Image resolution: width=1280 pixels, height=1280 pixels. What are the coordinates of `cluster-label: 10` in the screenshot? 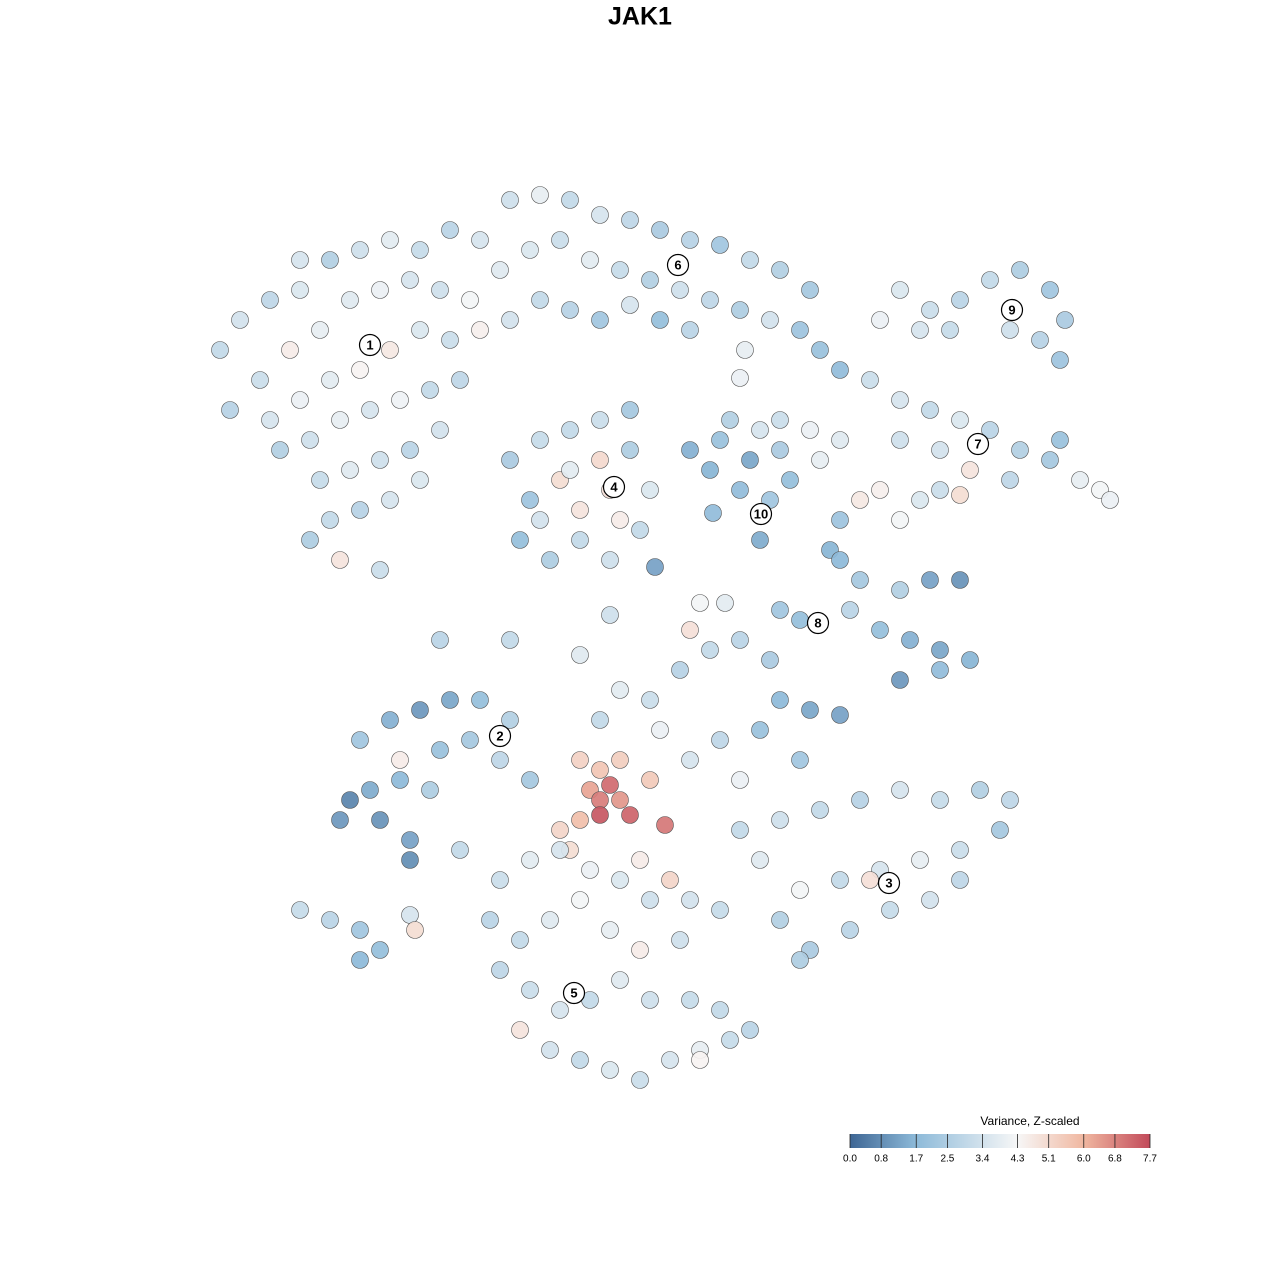 It's located at (761, 513).